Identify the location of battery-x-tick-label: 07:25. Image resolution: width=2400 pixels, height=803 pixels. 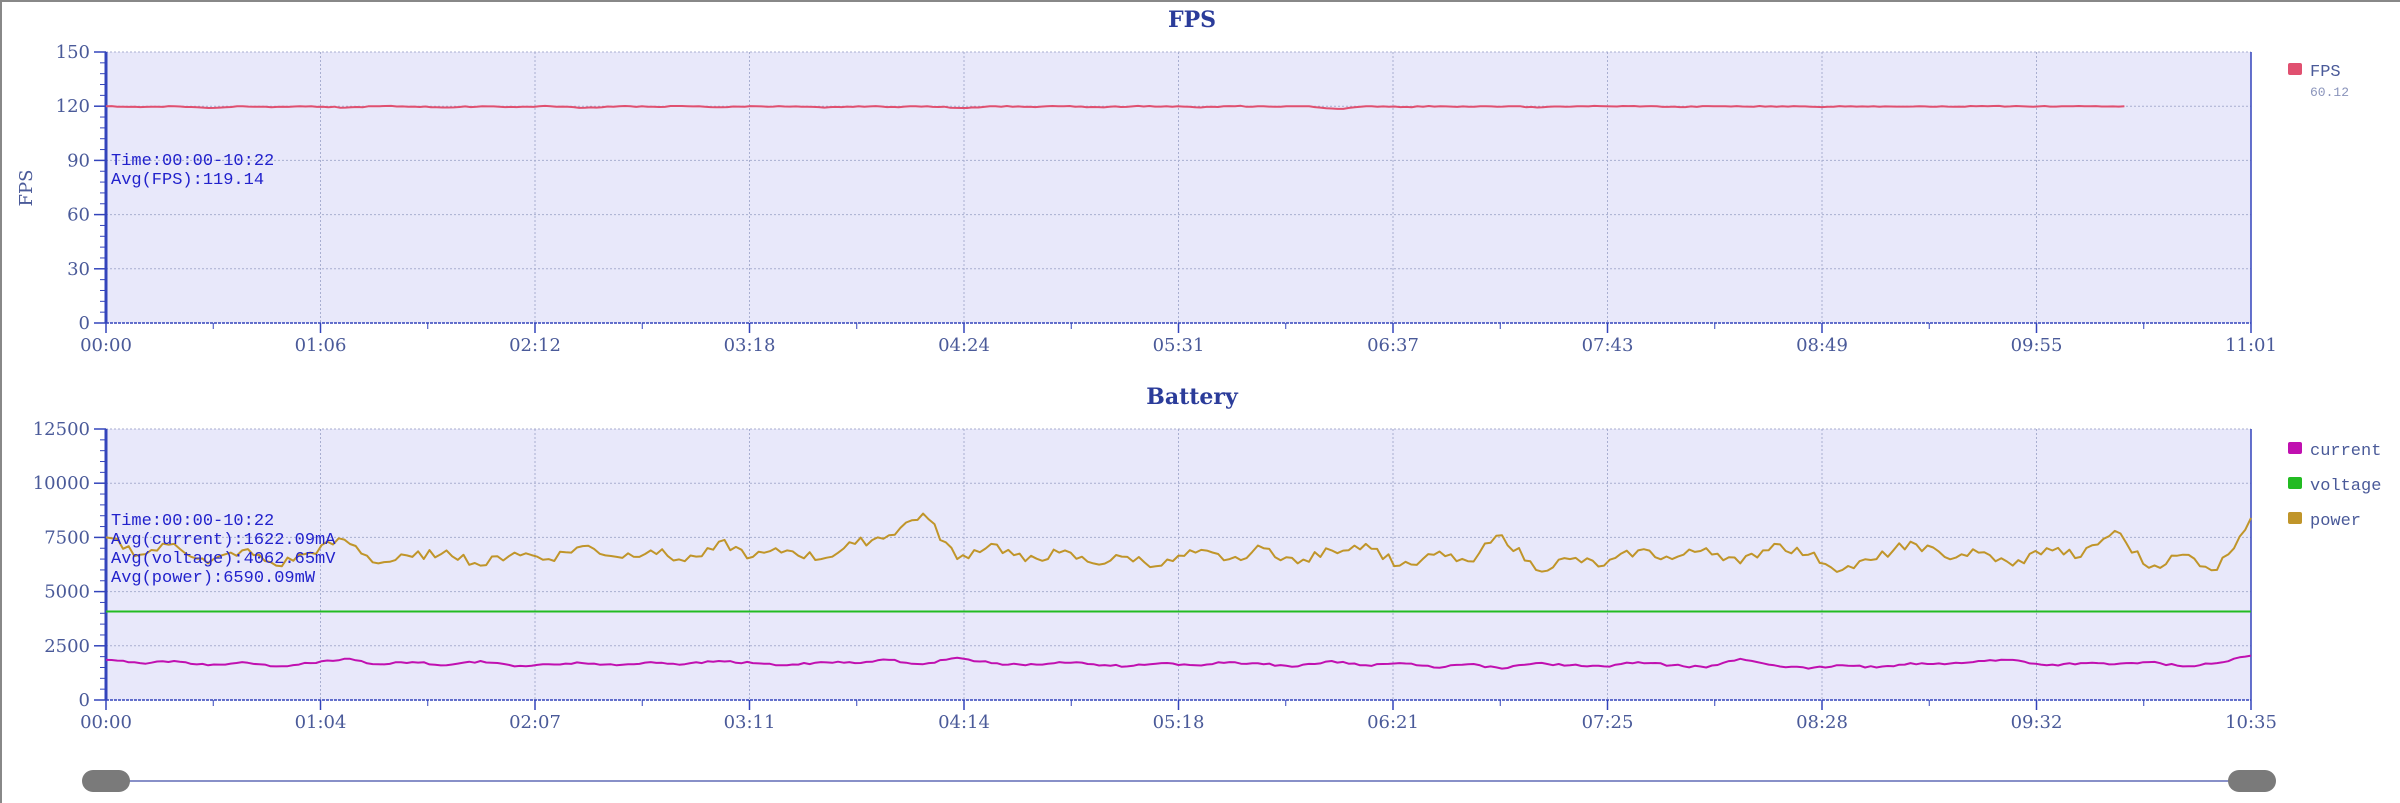
(1608, 722).